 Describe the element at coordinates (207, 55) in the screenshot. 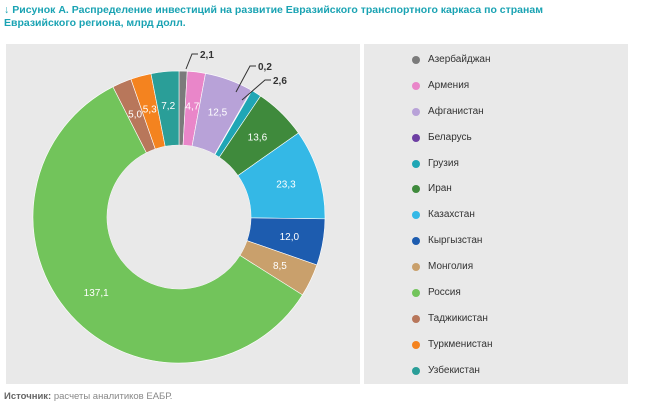

I see `data-label-1: 2,1` at that location.